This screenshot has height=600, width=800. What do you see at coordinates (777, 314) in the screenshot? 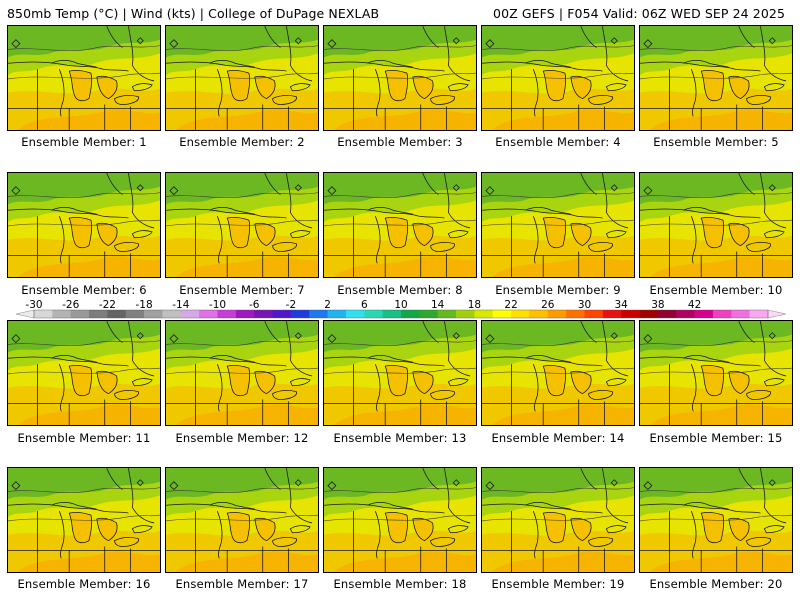
I see `colorbar-right-arrow` at bounding box center [777, 314].